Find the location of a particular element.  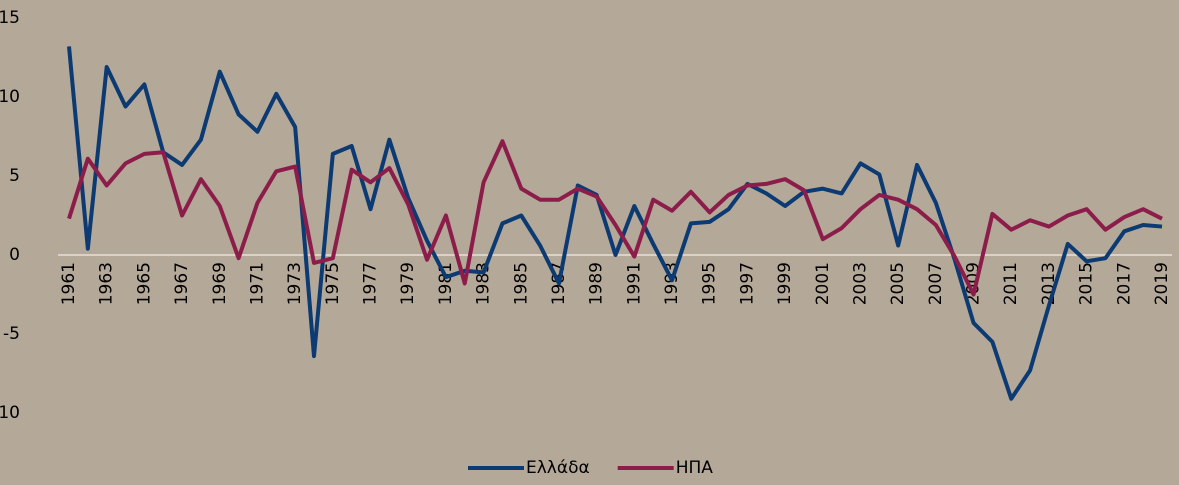

x-tick-label: 1985 is located at coordinates (521, 283).